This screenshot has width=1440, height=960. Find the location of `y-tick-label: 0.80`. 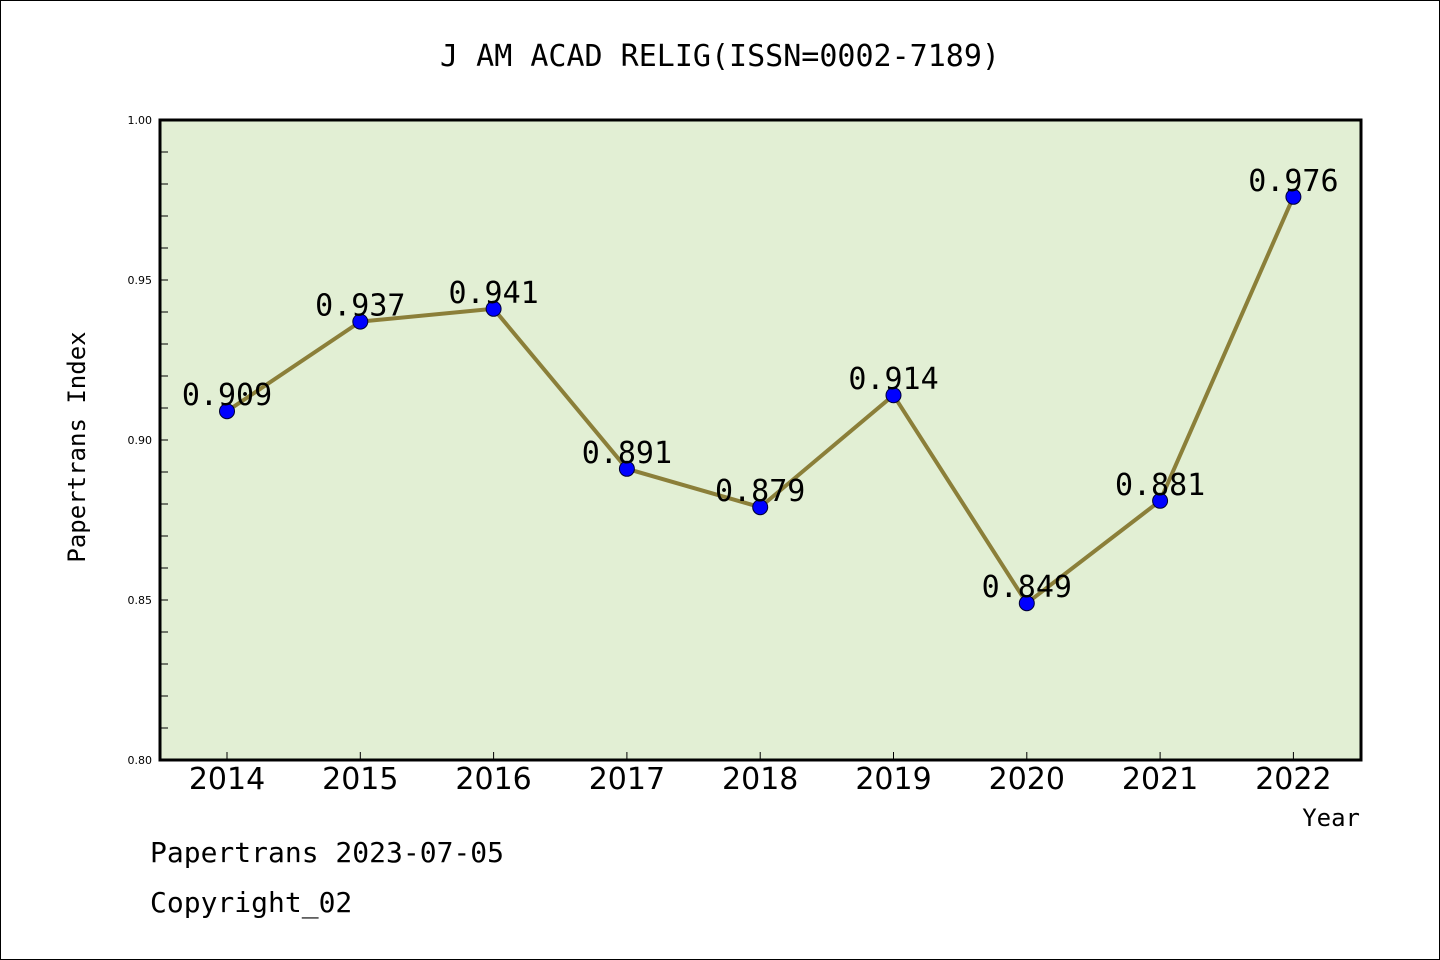

y-tick-label: 0.80 is located at coordinates (140, 760).